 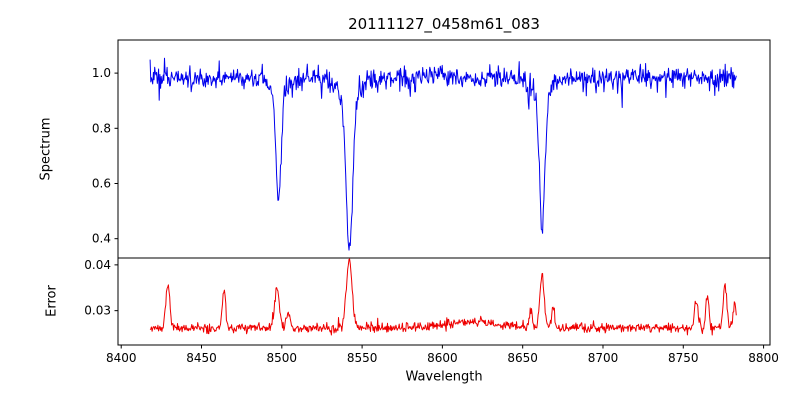 What do you see at coordinates (201, 358) in the screenshot?
I see `x-tick-label: 8450` at bounding box center [201, 358].